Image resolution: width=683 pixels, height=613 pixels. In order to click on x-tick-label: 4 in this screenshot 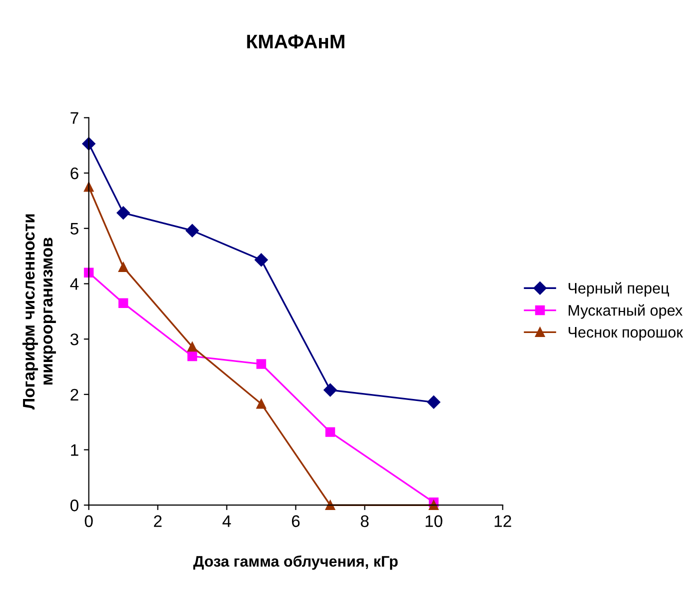, I will do `click(226, 521)`.